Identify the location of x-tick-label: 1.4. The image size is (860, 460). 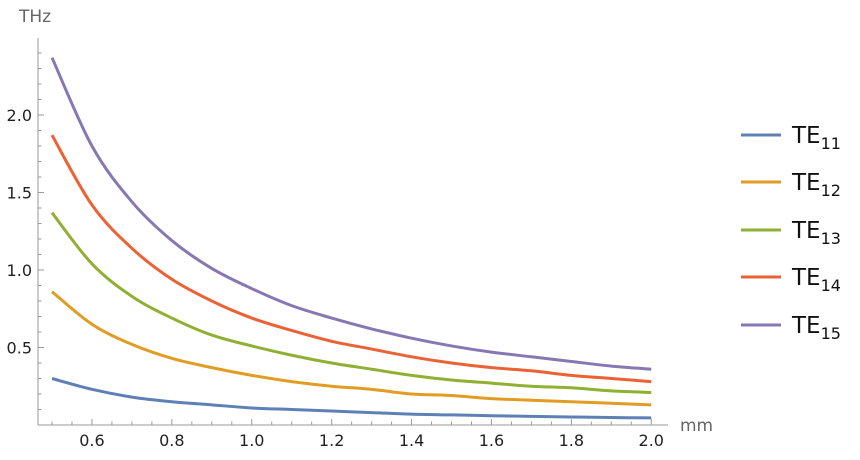
(411, 440).